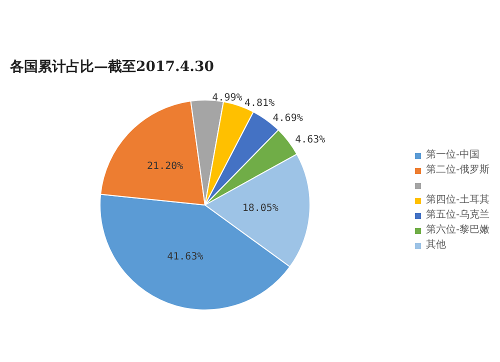 This screenshot has width=500, height=362. I want to click on legend-label: 其他, so click(436, 244).